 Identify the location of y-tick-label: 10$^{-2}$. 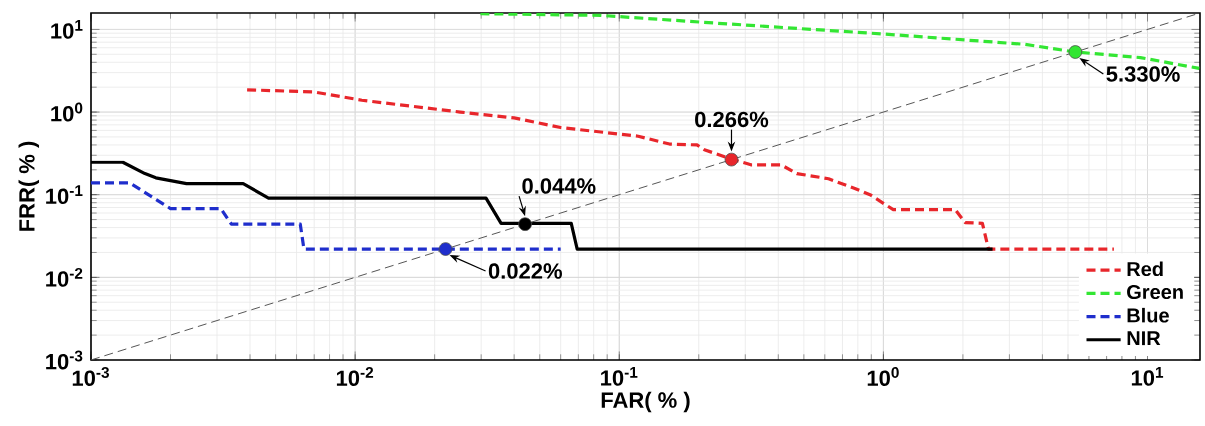
(64, 277).